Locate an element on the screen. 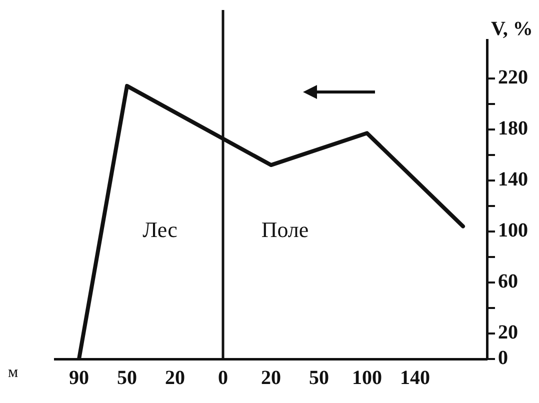 This screenshot has height=403, width=539. y-tick-label: 60 is located at coordinates (508, 281).